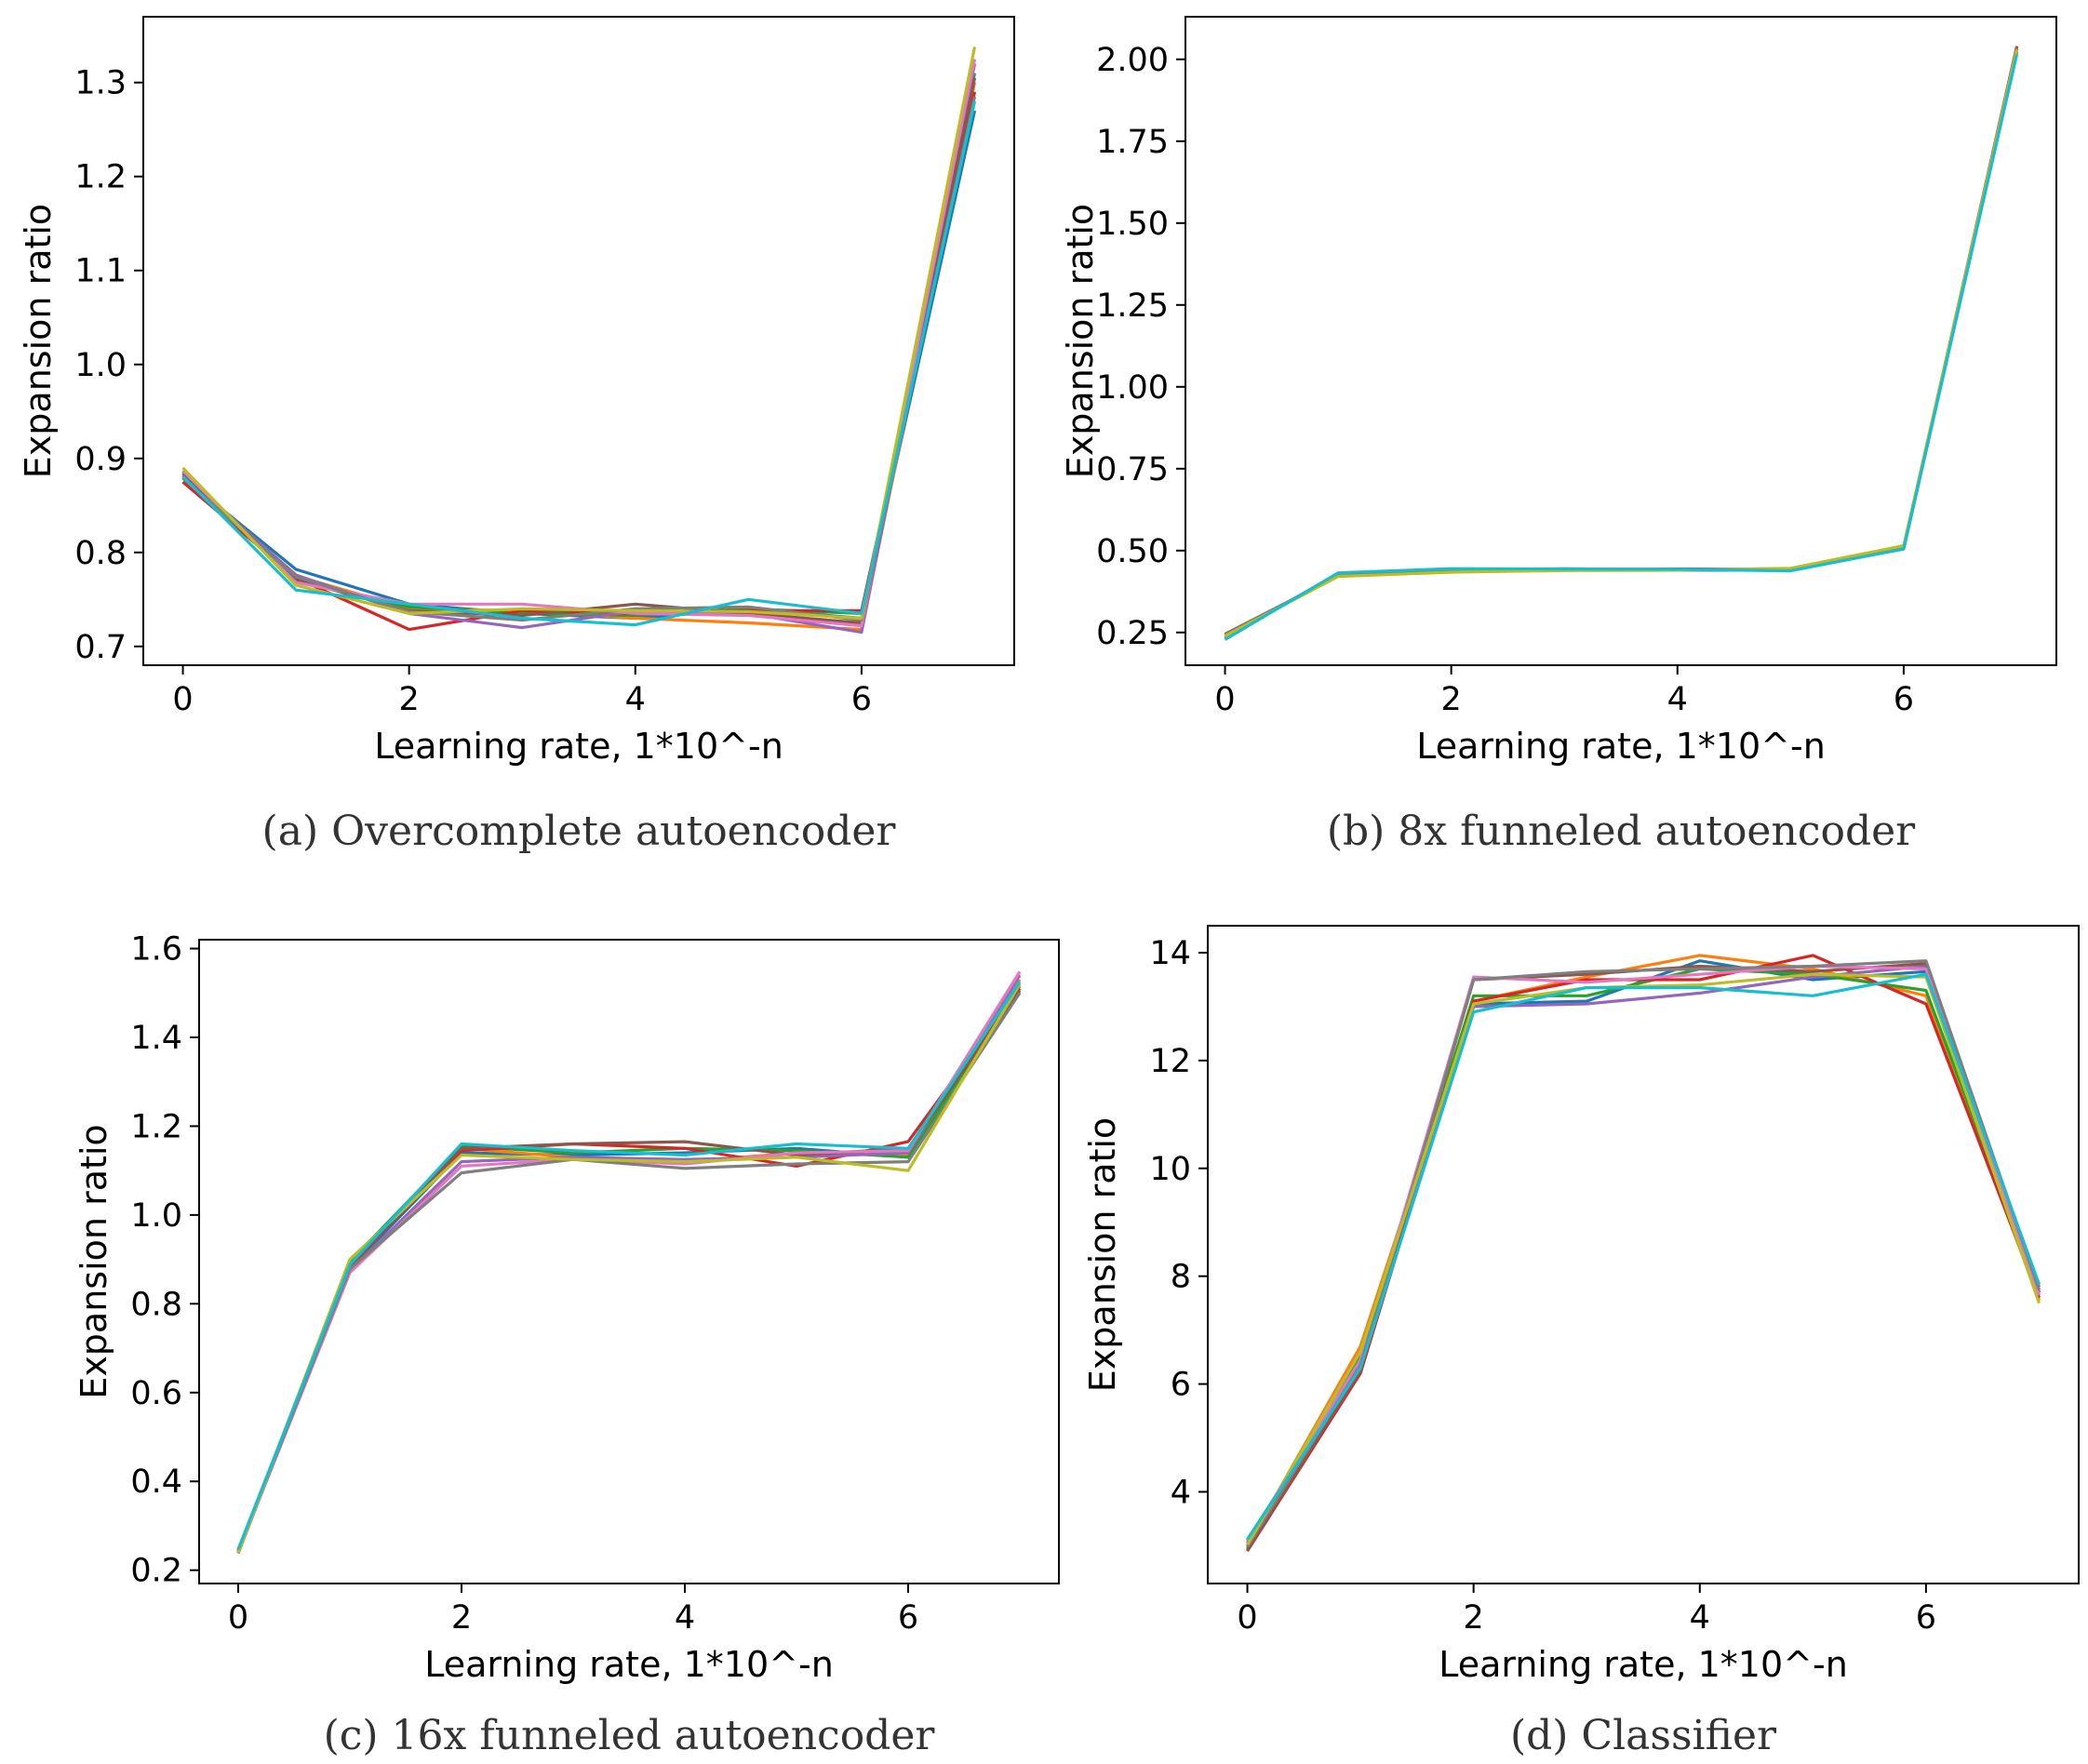 The width and height of the screenshot is (2088, 1764). Describe the element at coordinates (1621, 831) in the screenshot. I see `panel-caption: (b) 8x funneled autoencoder` at that location.